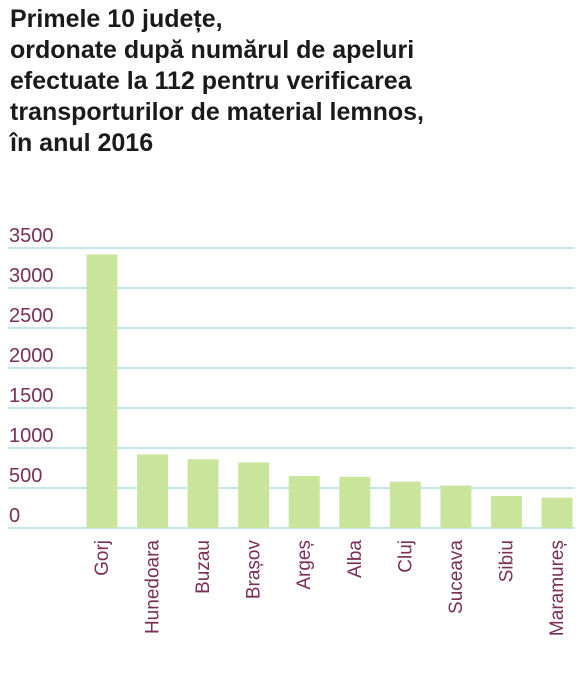 The height and width of the screenshot is (700, 581). I want to click on y-tick-label: 2500, so click(31, 316).